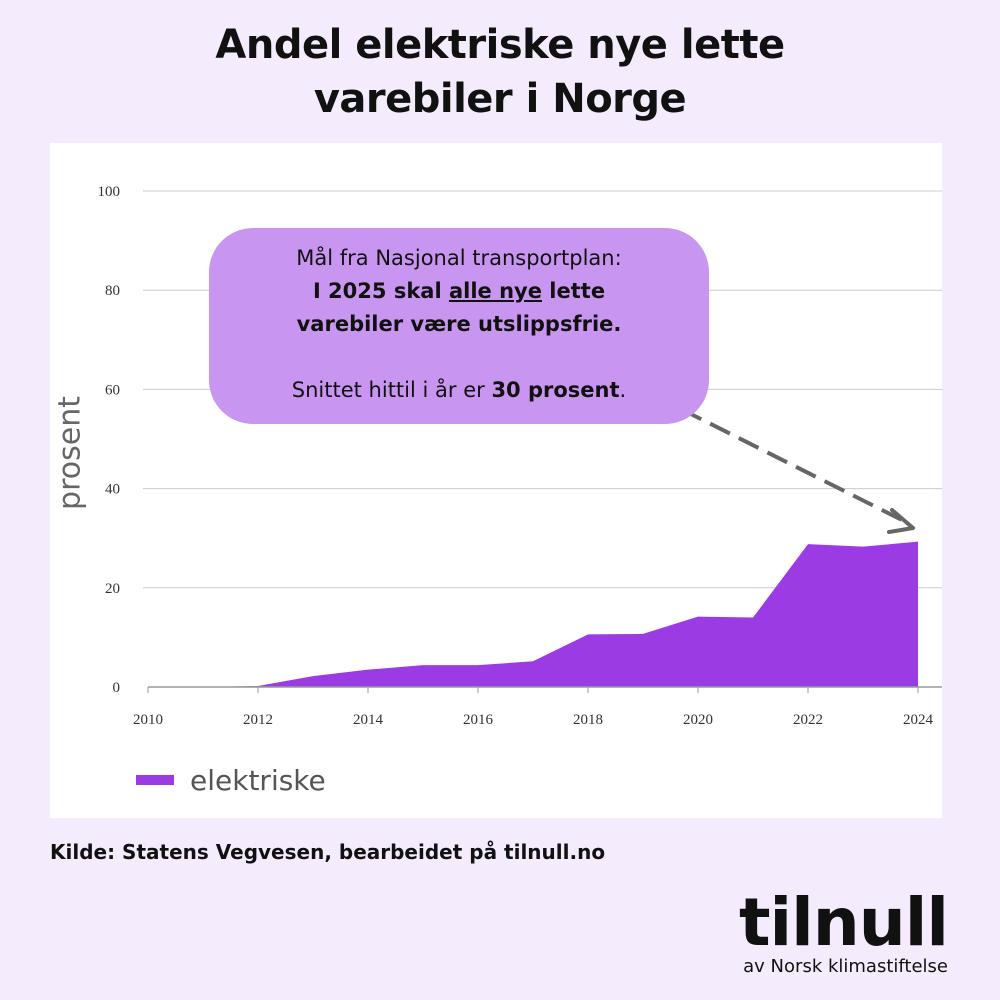 The image size is (1000, 1000). Describe the element at coordinates (155, 780) in the screenshot. I see `legend-swatch` at that location.